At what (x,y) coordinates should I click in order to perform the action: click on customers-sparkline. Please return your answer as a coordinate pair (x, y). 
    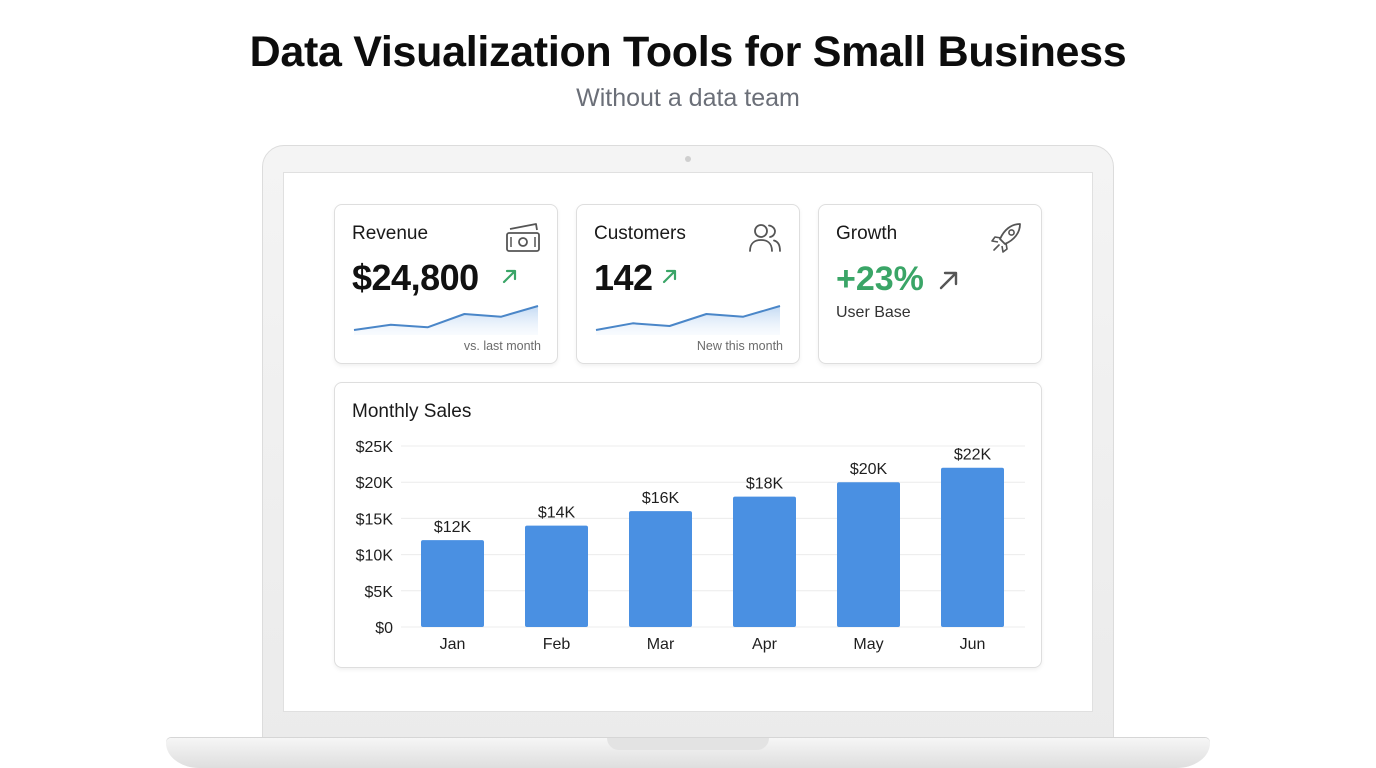
    Looking at the image, I should click on (688, 320).